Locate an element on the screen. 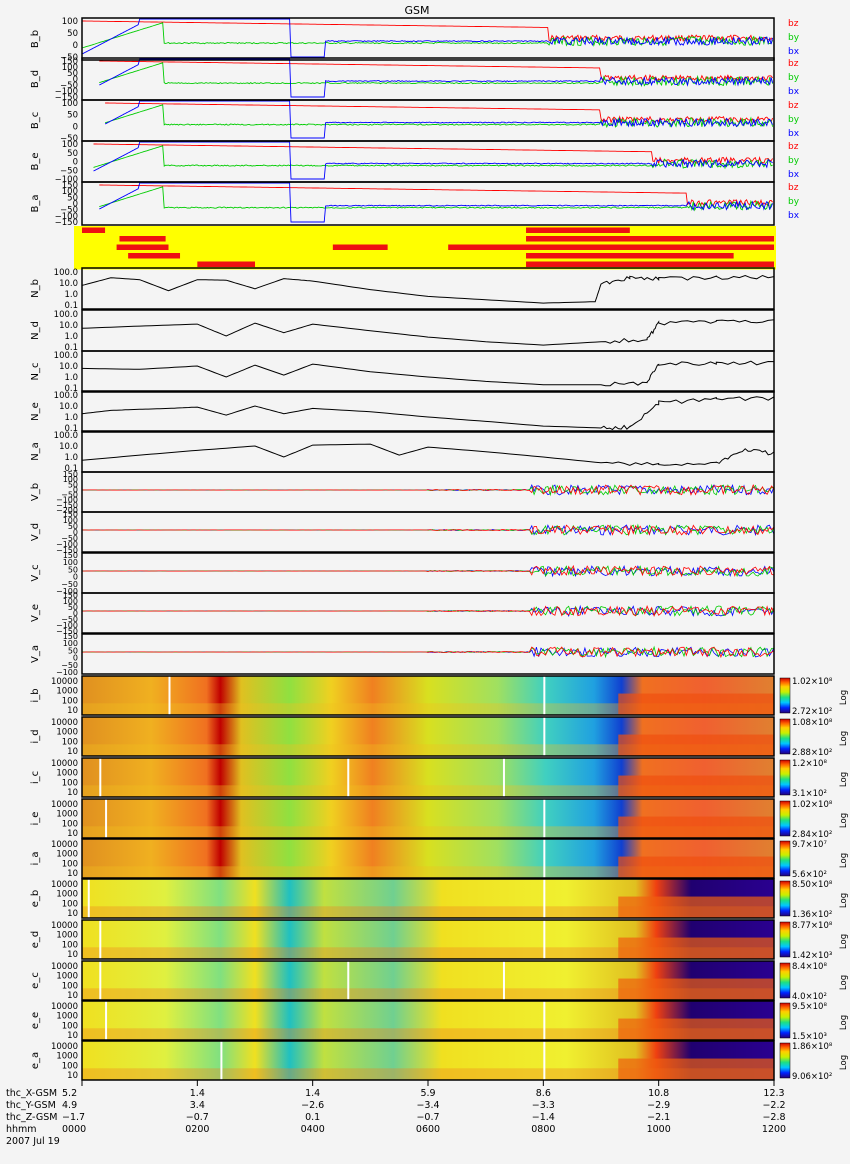 The width and height of the screenshot is (850, 1164). axis-row-value: 3.4 is located at coordinates (197, 1105).